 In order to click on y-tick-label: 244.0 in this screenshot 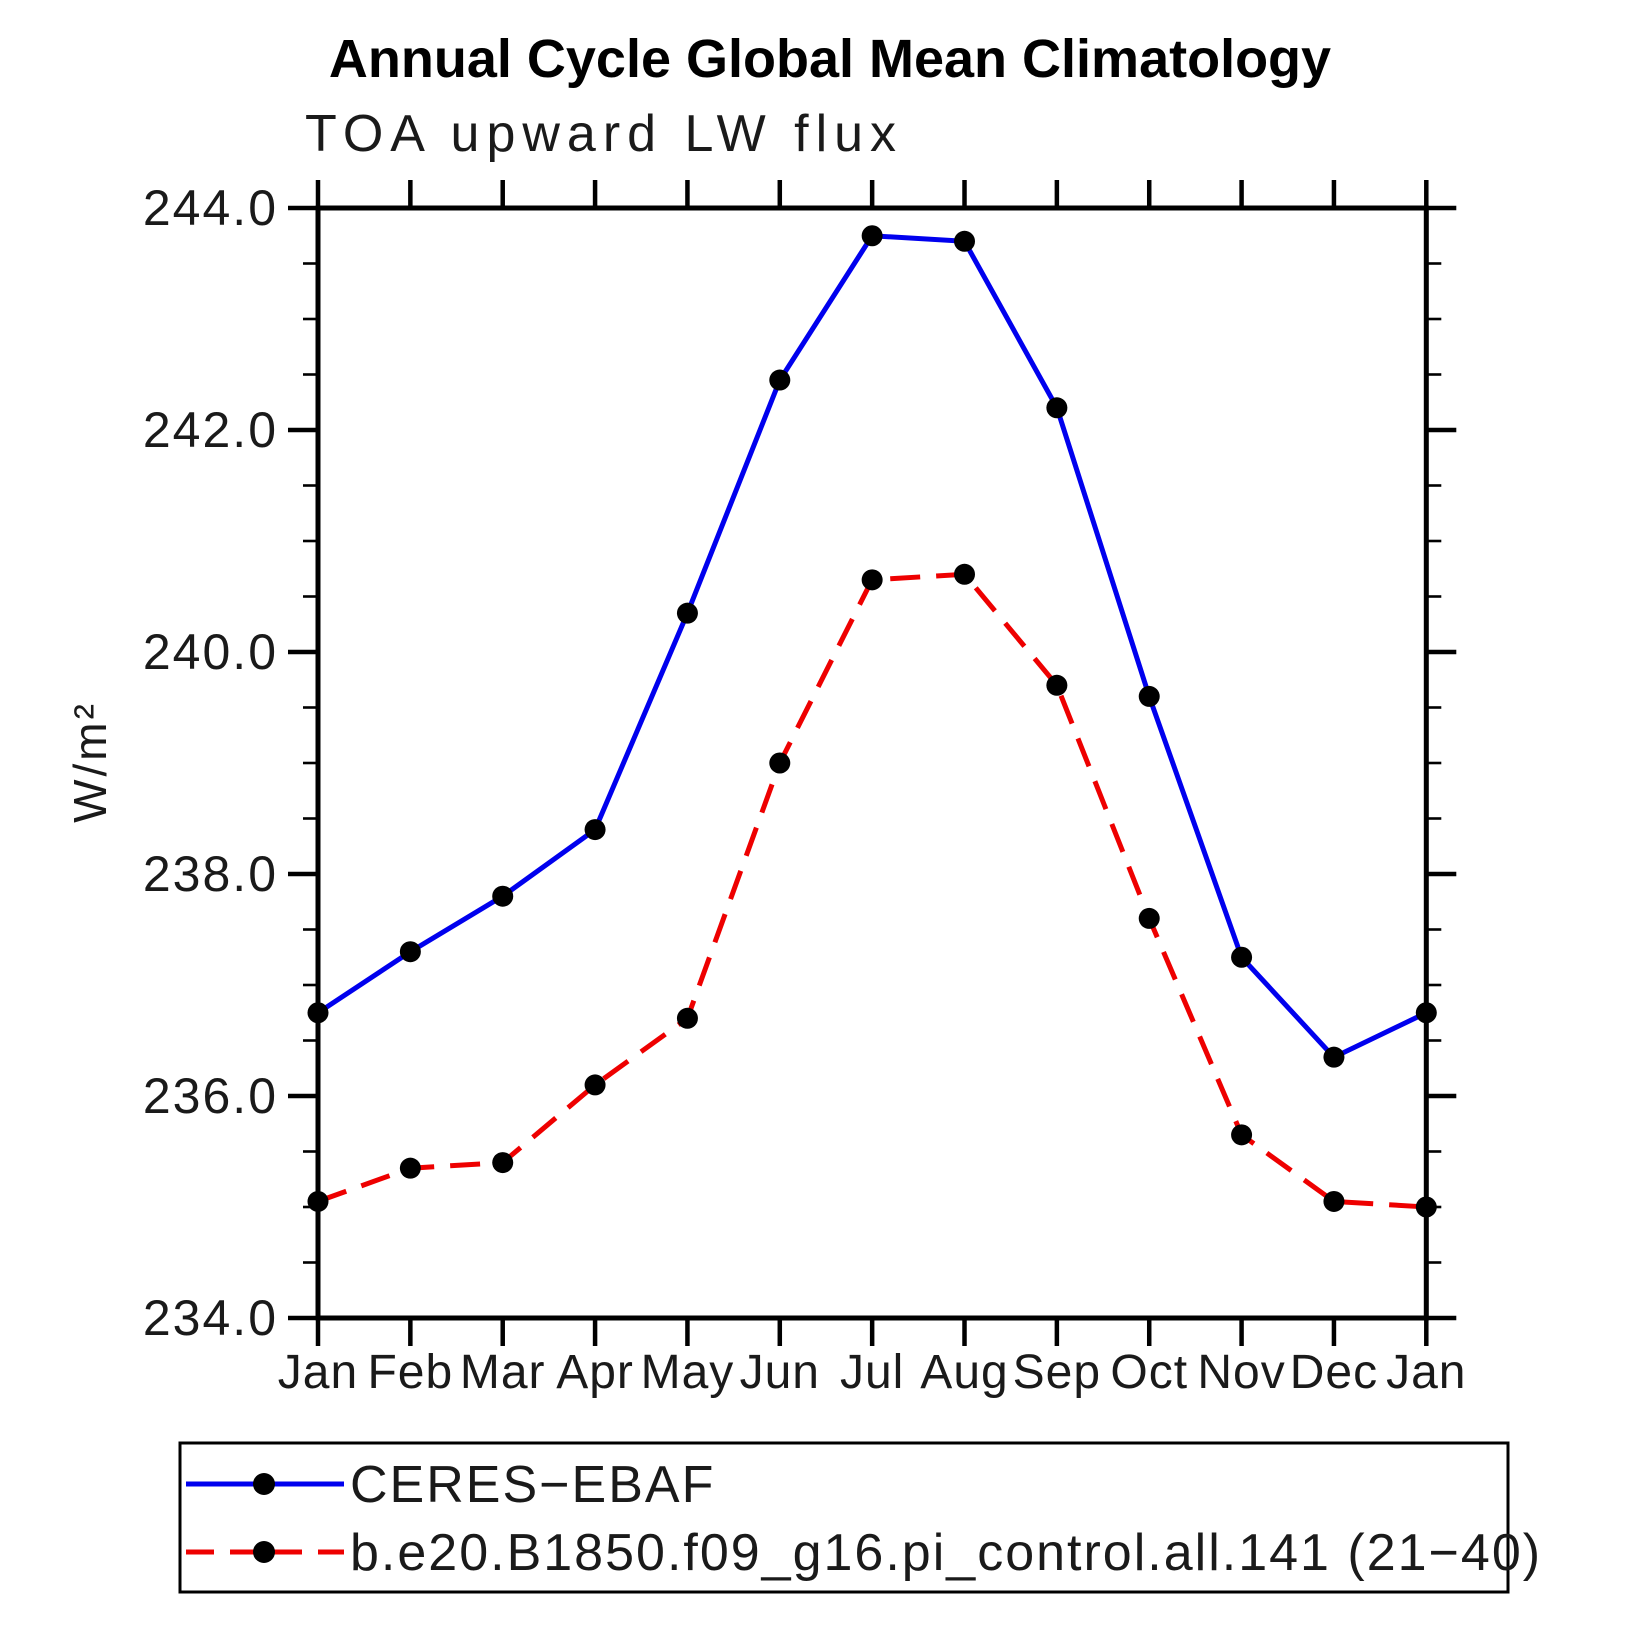, I will do `click(210, 208)`.